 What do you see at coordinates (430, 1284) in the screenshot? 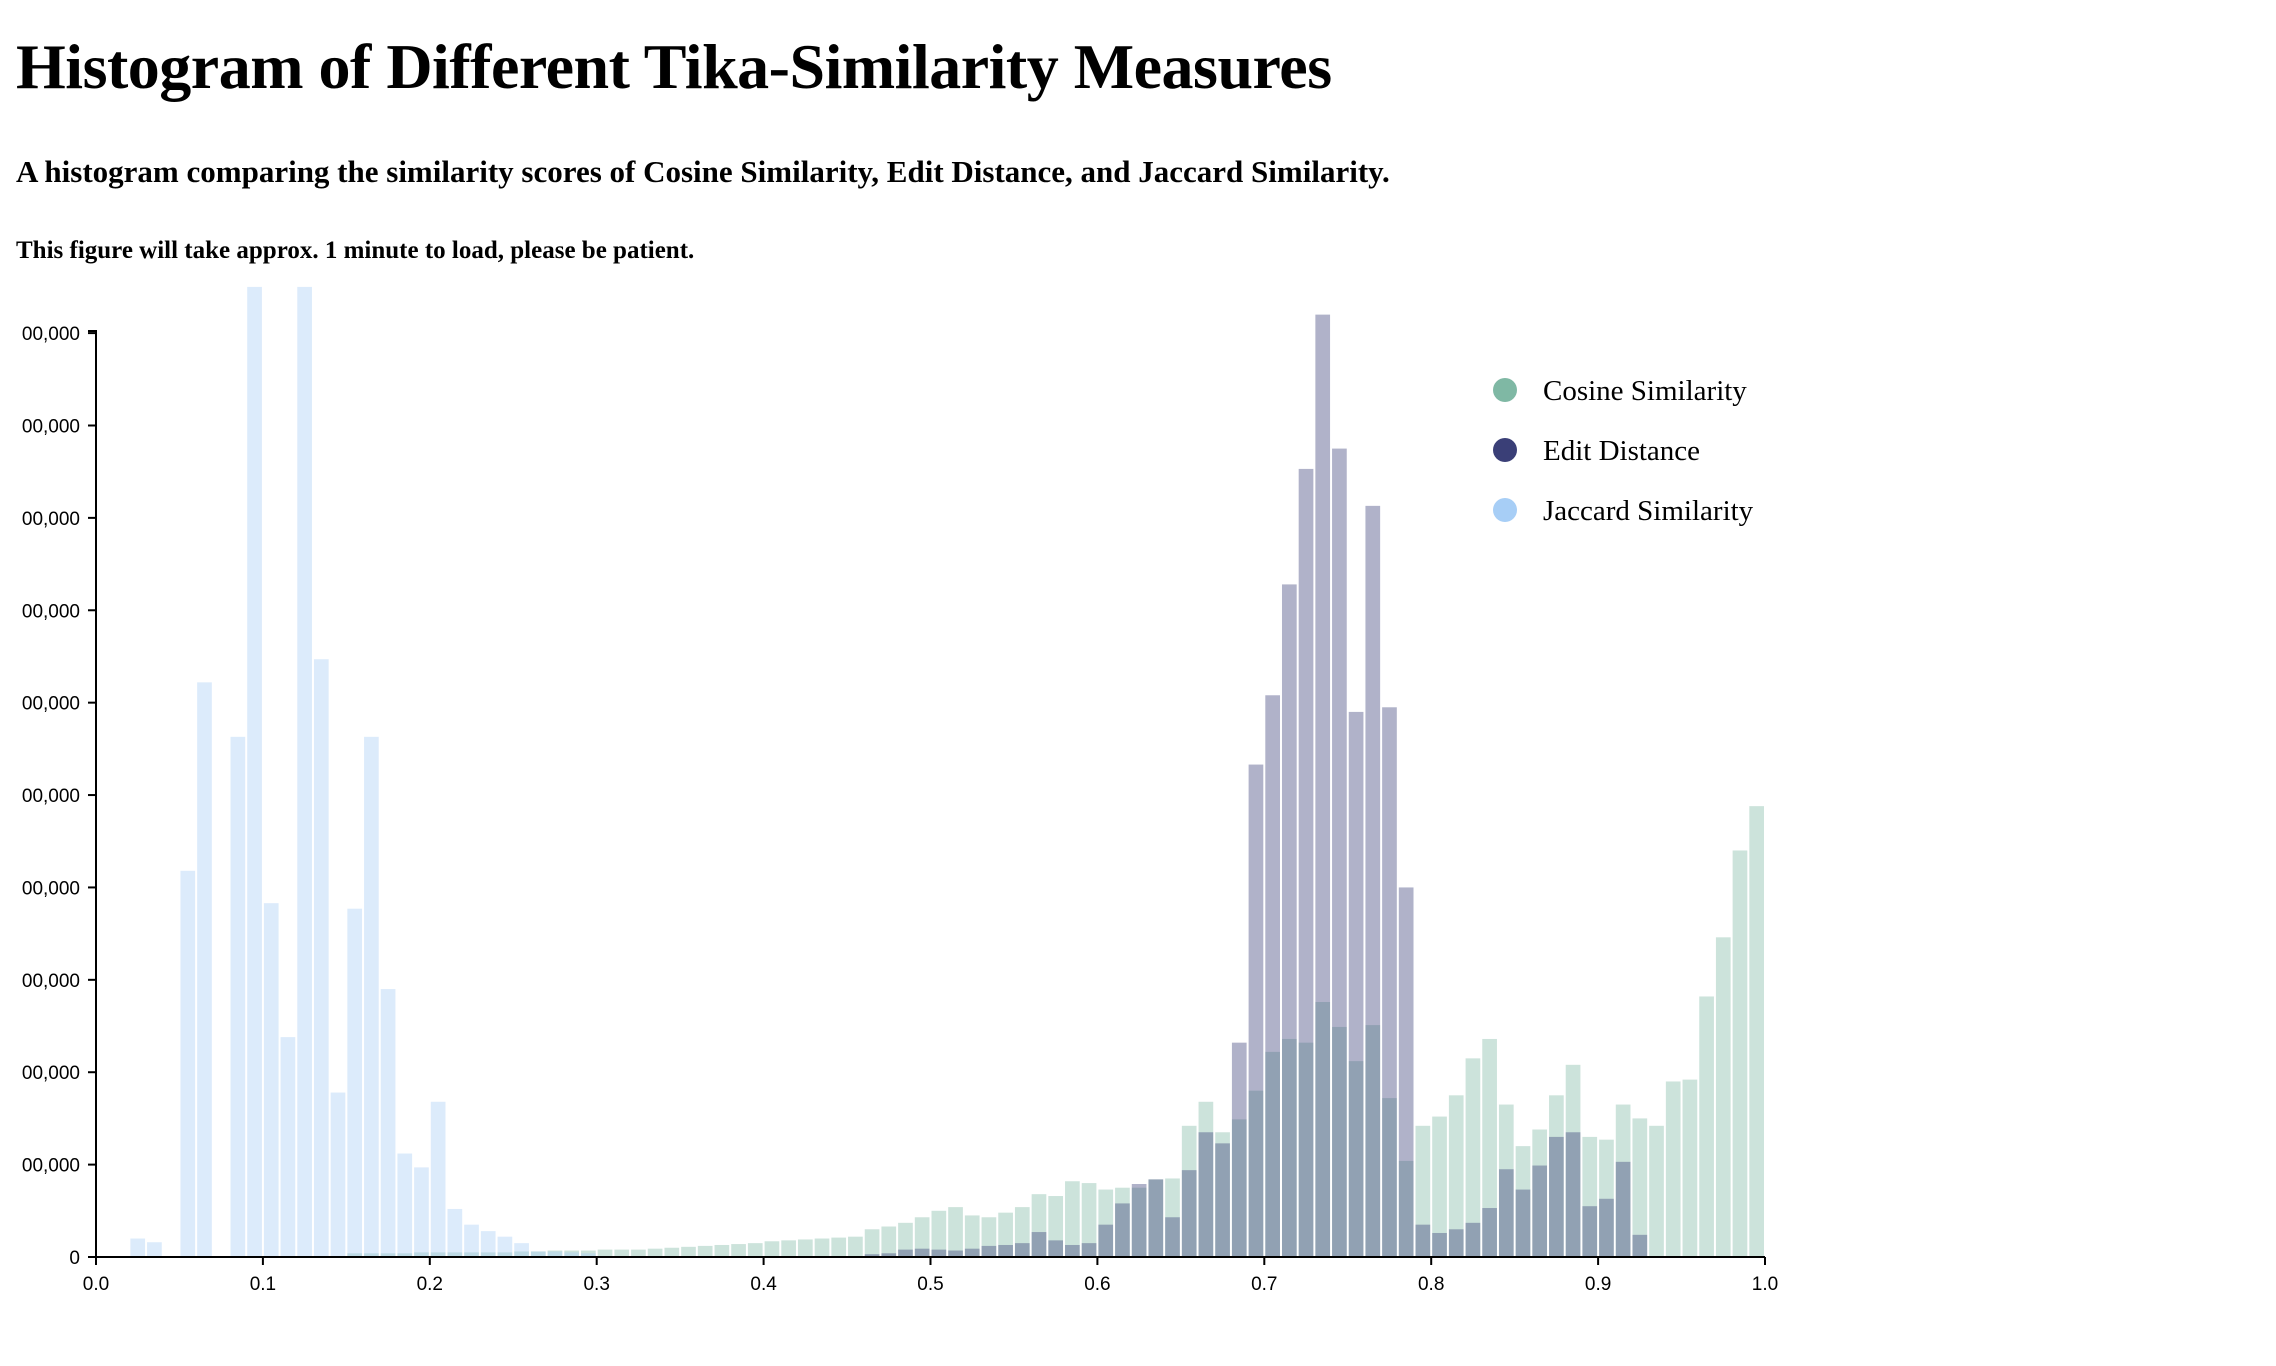
I see `x-tick-label: 0.2` at bounding box center [430, 1284].